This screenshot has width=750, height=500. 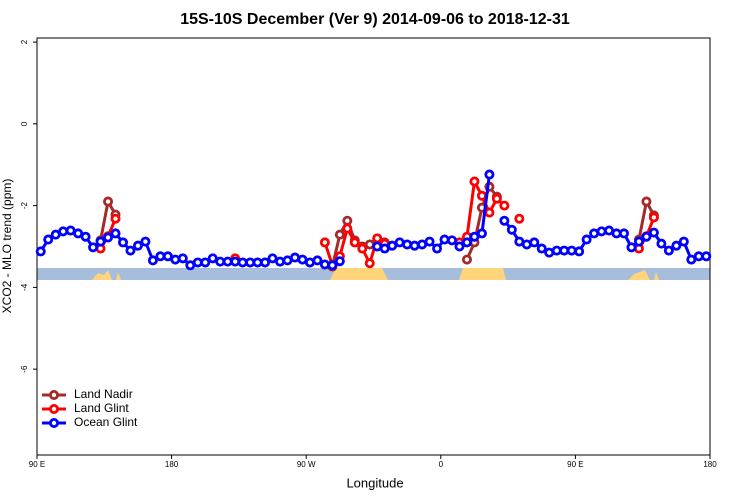 What do you see at coordinates (24, 206) in the screenshot?
I see `y-tick-label: -2` at bounding box center [24, 206].